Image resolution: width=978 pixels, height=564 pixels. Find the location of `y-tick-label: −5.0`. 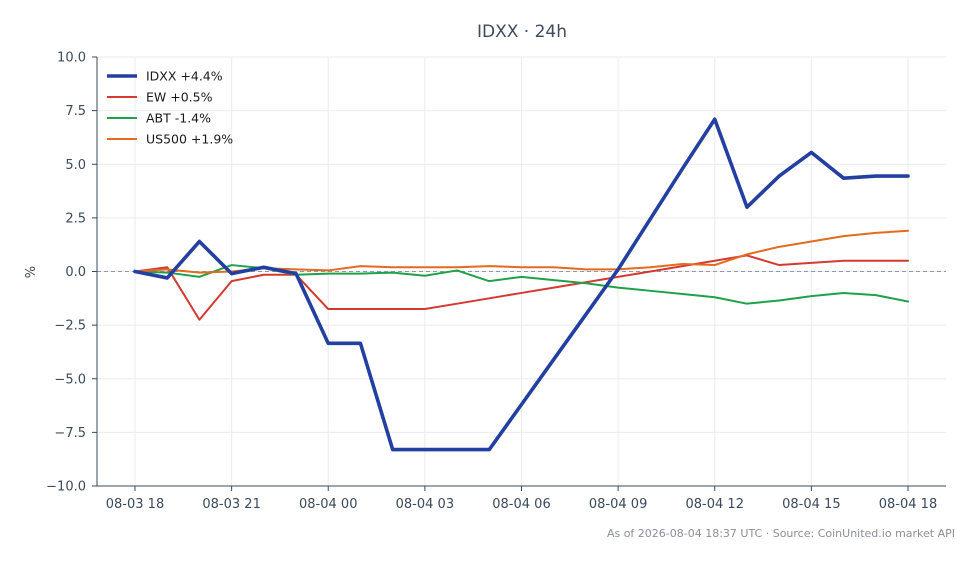

y-tick-label: −5.0 is located at coordinates (70, 379).